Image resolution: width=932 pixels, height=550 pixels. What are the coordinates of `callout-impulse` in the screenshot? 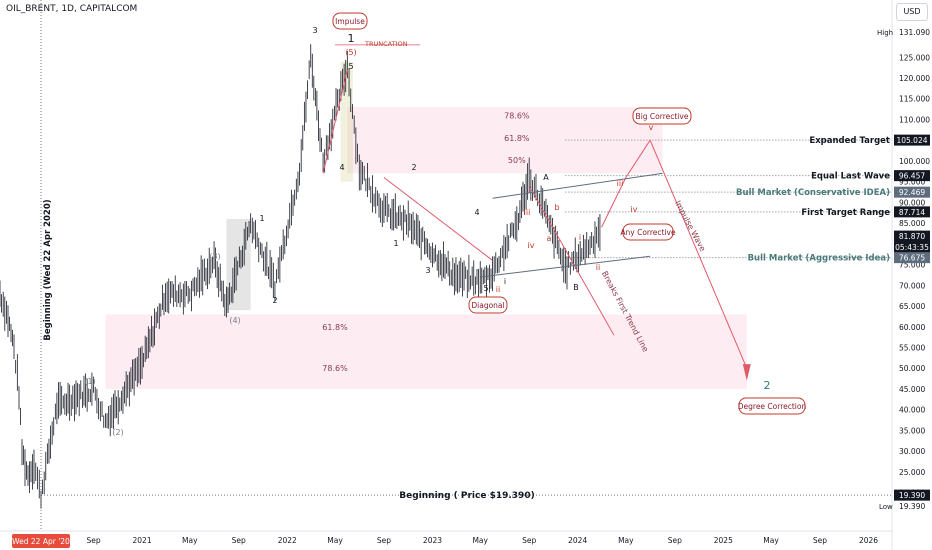 It's located at (350, 21).